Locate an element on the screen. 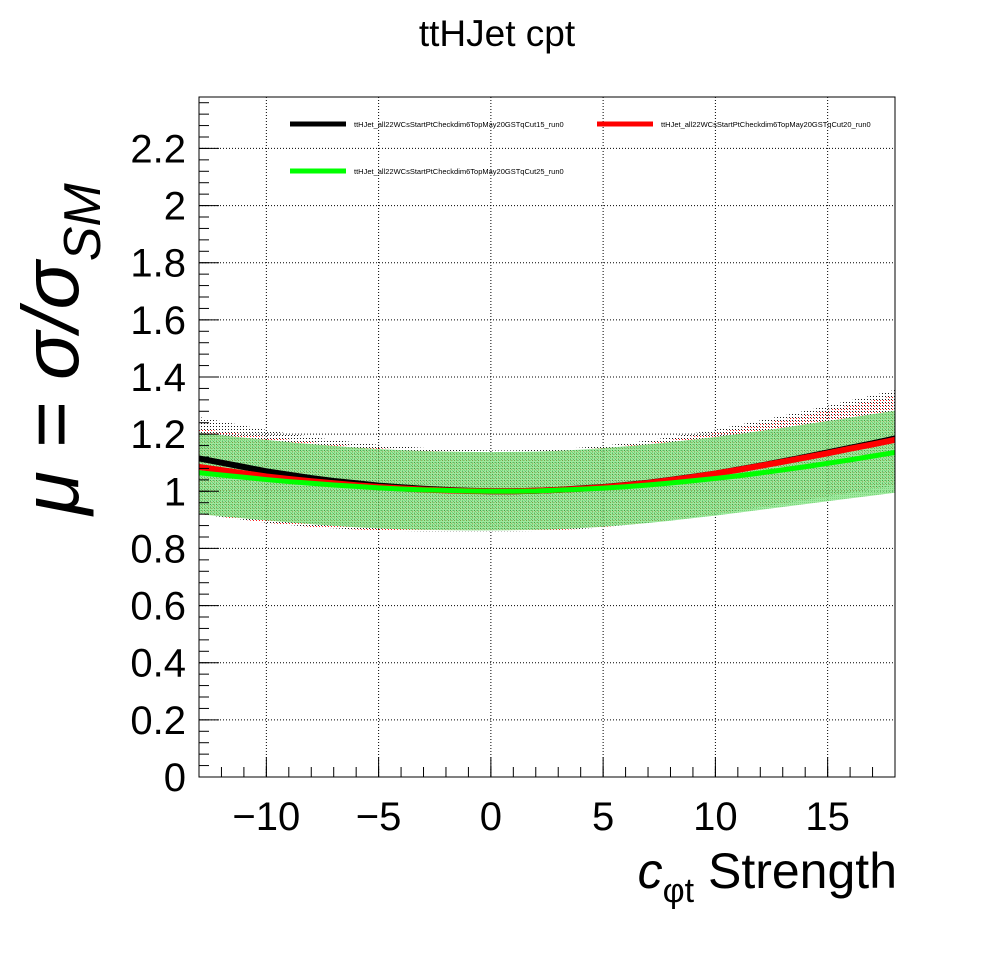  x-tick-label: 15 is located at coordinates (827, 817).